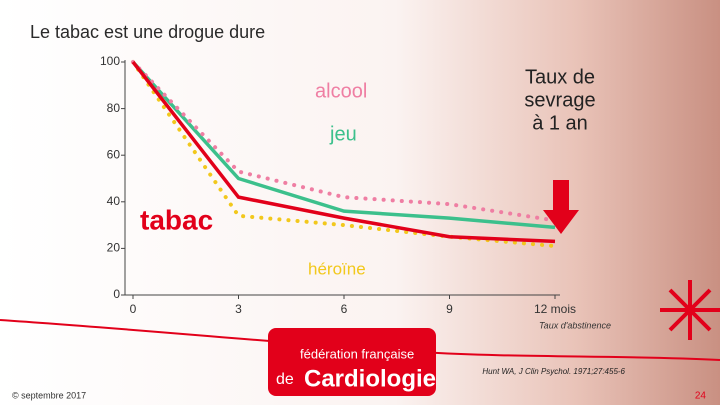 This screenshot has height=405, width=720. I want to click on x-tick-label: 0, so click(133, 309).